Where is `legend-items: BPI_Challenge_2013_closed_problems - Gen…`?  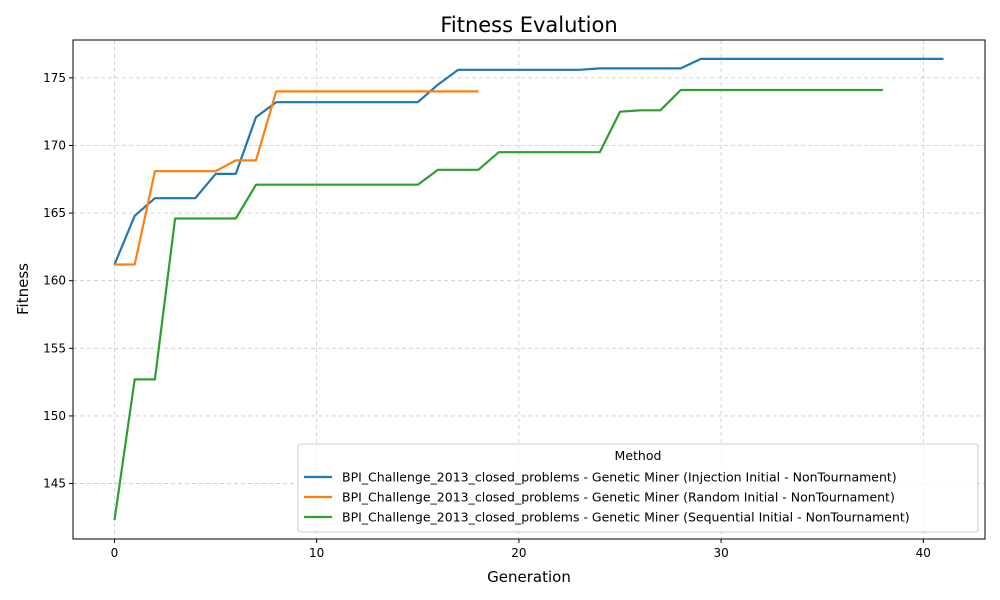
legend-items: BPI_Challenge_2013_closed_problems - Gen… is located at coordinates (607, 497).